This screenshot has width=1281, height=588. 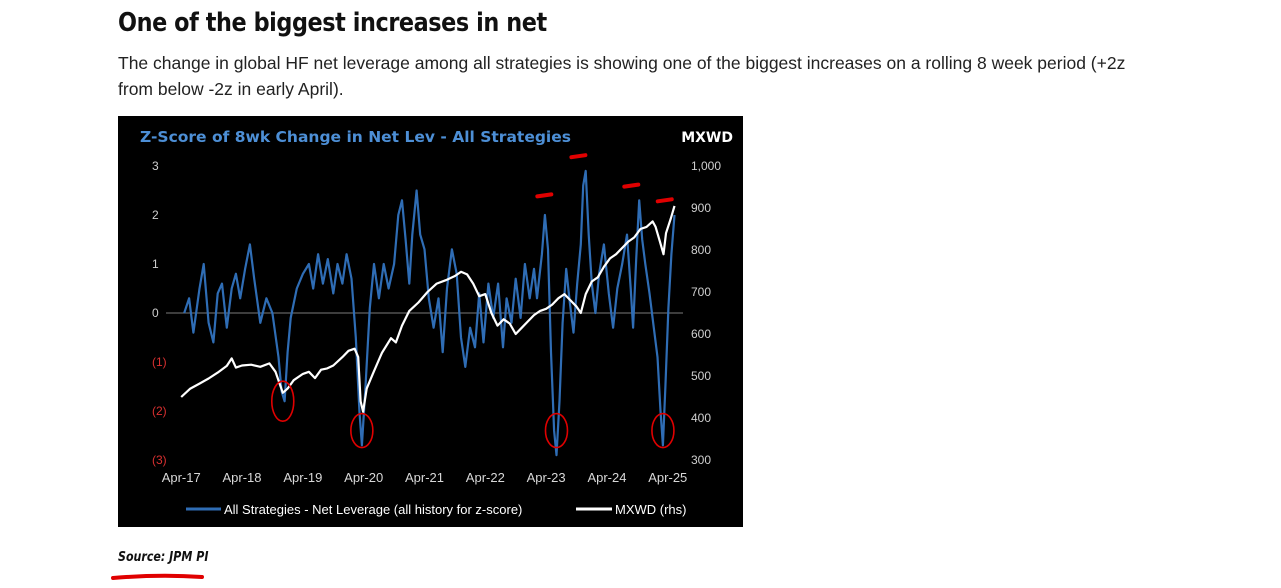 I want to click on right-axis: 1,000 900 800 700 600 500 400 300, so click(x=706, y=313).